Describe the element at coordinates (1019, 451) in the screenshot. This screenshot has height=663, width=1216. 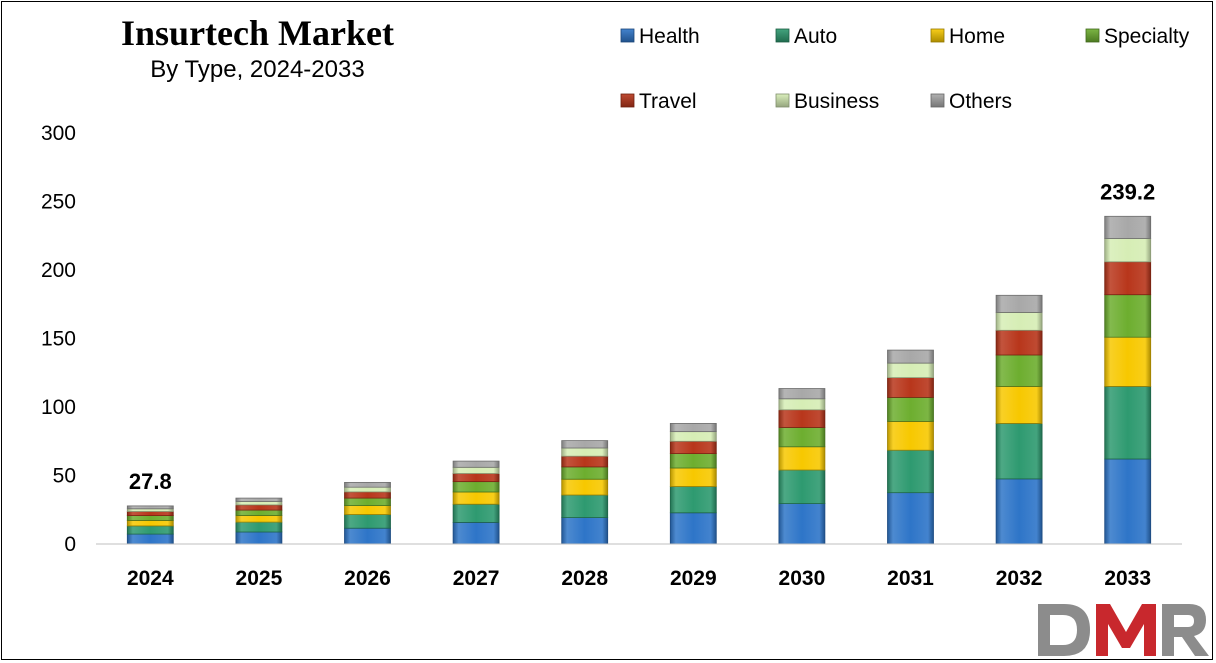
I see `bar-segment-auto-2032` at that location.